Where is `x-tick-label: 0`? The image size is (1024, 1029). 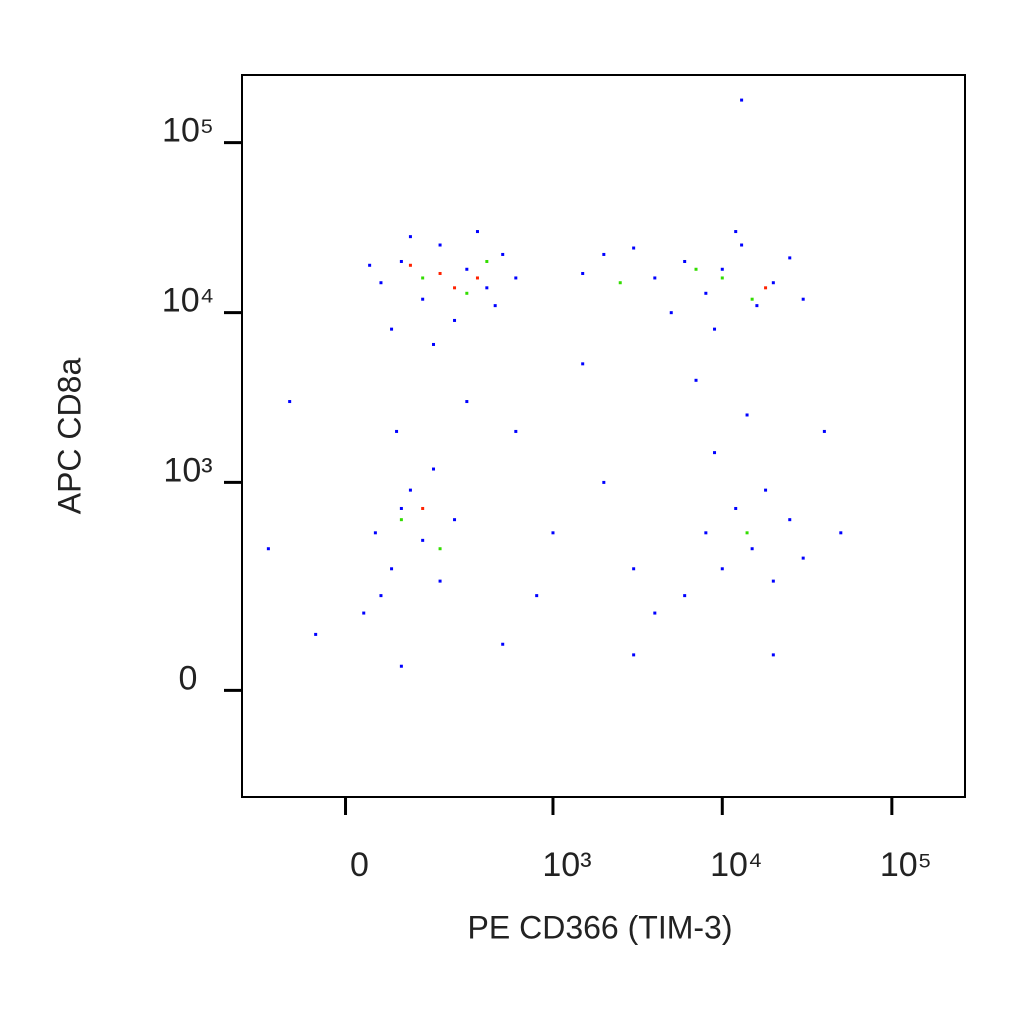
x-tick-label: 0 is located at coordinates (359, 865).